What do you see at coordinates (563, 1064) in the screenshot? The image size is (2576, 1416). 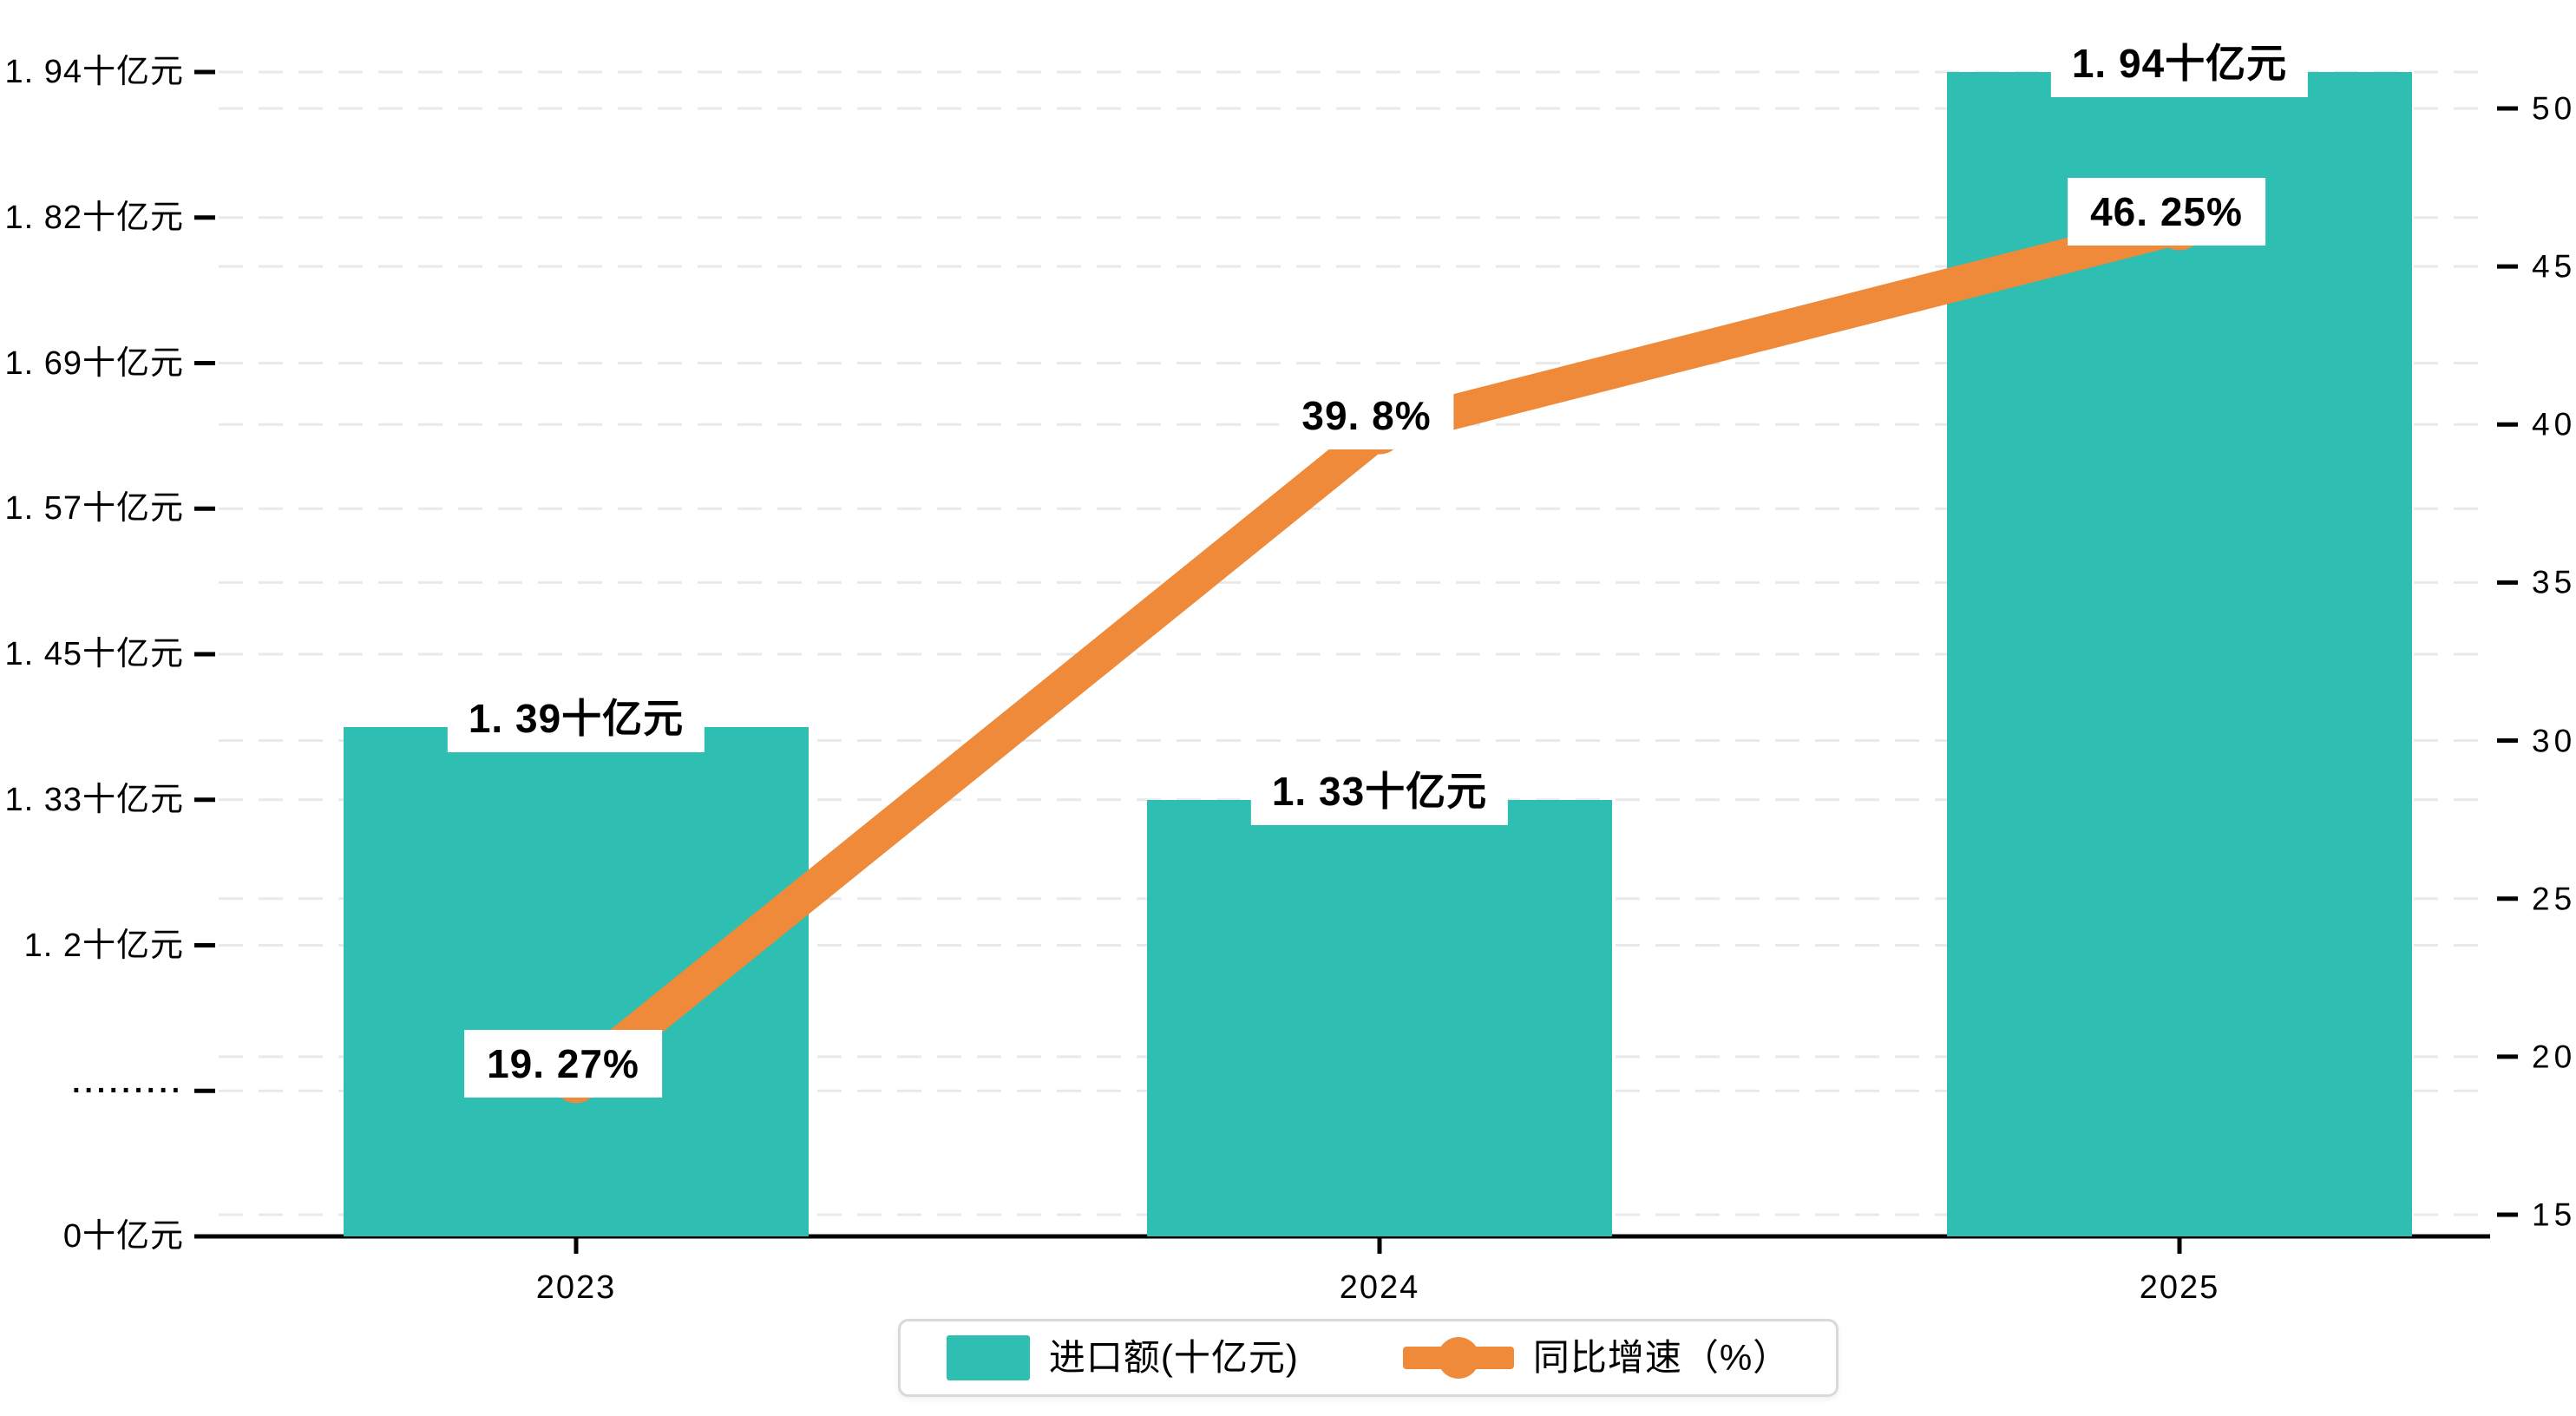 I see `growth-value-label-2023: 19. 27%` at bounding box center [563, 1064].